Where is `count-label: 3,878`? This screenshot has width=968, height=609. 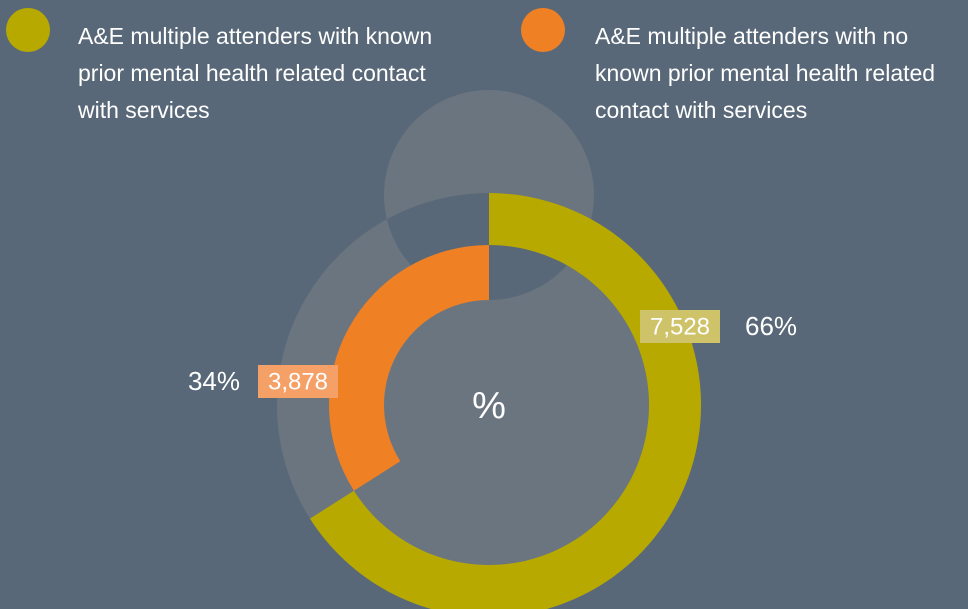
count-label: 3,878 is located at coordinates (298, 381).